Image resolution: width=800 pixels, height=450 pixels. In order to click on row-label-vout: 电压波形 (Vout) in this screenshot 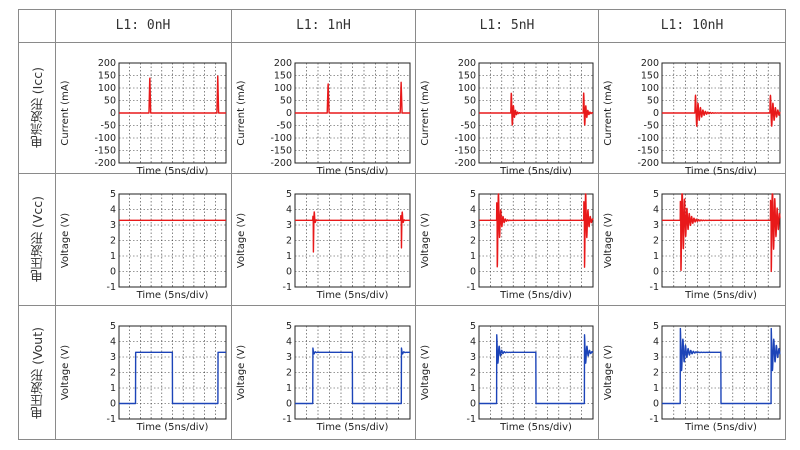, I will do `click(37, 372)`.